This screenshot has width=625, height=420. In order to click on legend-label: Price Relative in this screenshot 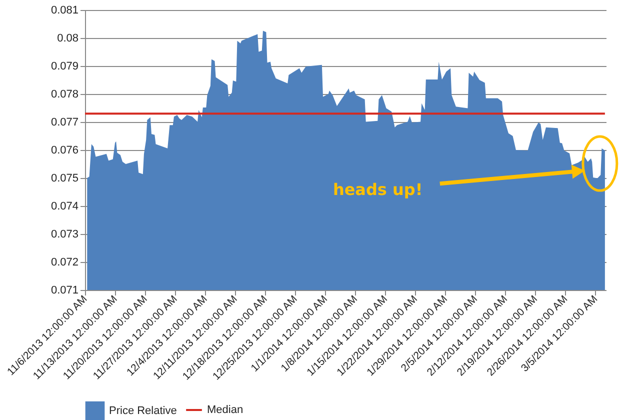, I will do `click(143, 411)`.